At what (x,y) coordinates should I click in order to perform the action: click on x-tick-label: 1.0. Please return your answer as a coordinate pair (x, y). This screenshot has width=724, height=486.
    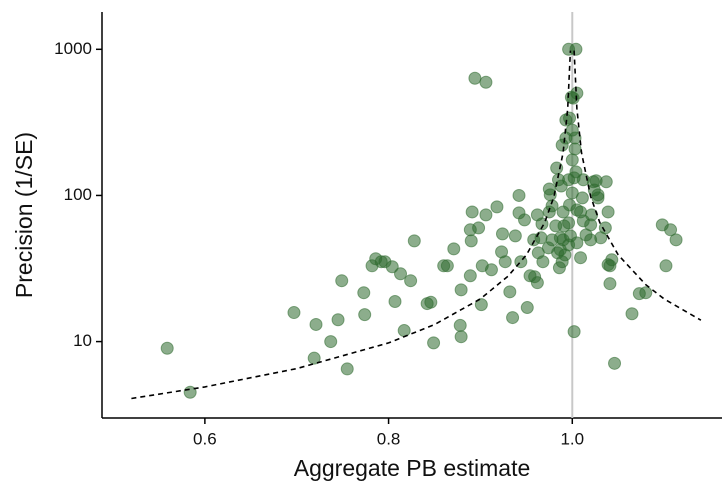
    Looking at the image, I should click on (572, 438).